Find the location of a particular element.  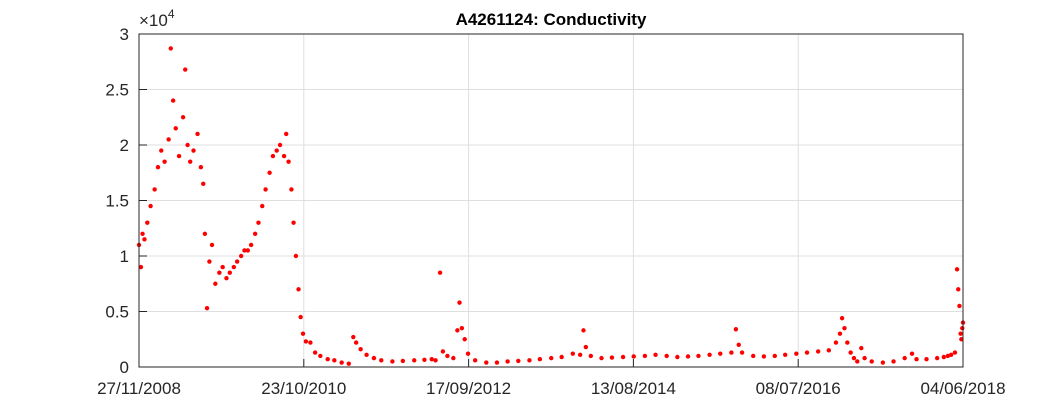

y-tick-label: 0 is located at coordinates (124, 367).